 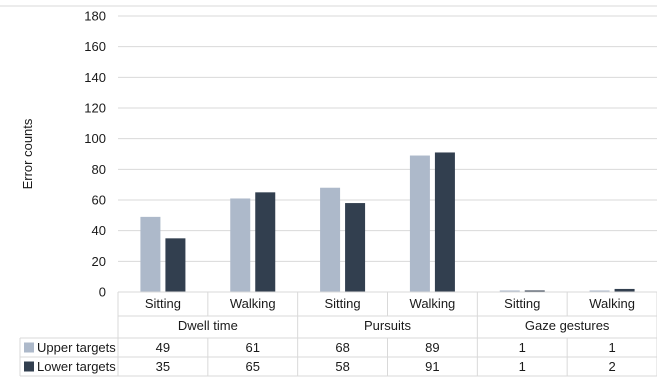 I want to click on data-label: 49, so click(x=163, y=347).